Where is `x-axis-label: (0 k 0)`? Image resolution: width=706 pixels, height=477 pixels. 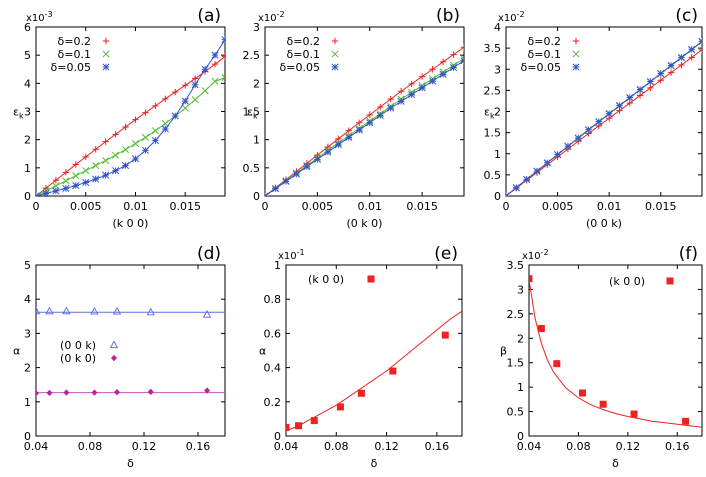 x-axis-label: (0 k 0) is located at coordinates (365, 223).